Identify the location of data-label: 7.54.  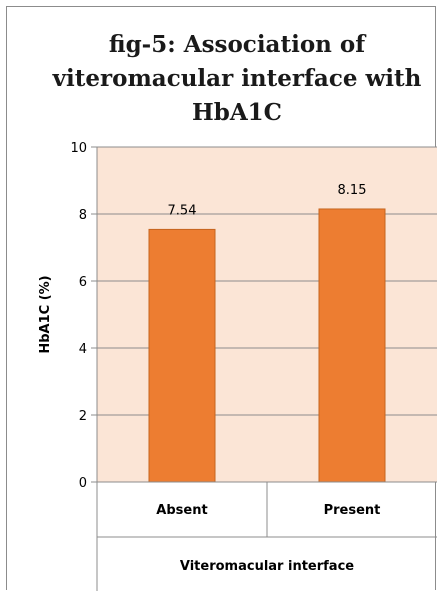
(182, 210).